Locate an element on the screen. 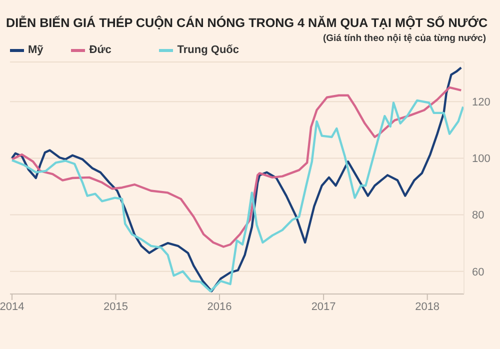 The width and height of the screenshot is (500, 349). chart-subtitle: (Giá tính theo nội tệ của từng nước) is located at coordinates (404, 38).